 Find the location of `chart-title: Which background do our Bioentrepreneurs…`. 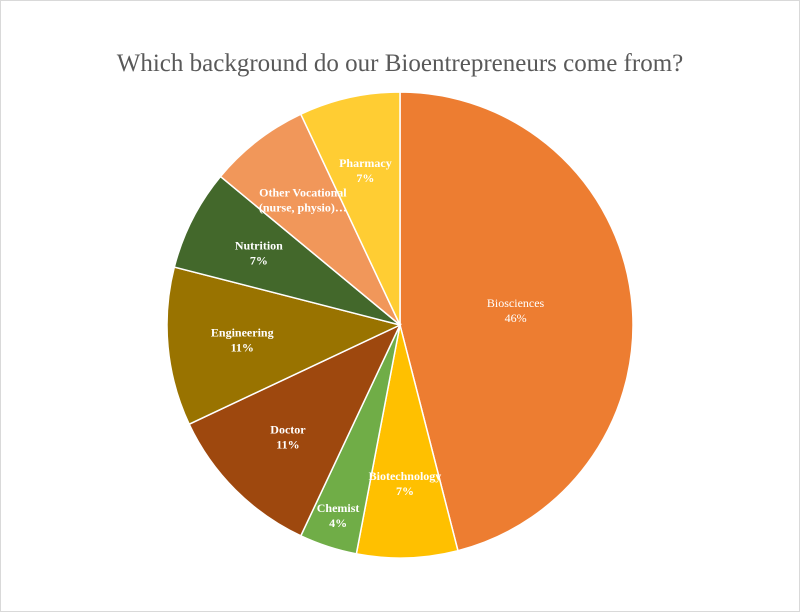

chart-title: Which background do our Bioentrepreneurs… is located at coordinates (400, 63).